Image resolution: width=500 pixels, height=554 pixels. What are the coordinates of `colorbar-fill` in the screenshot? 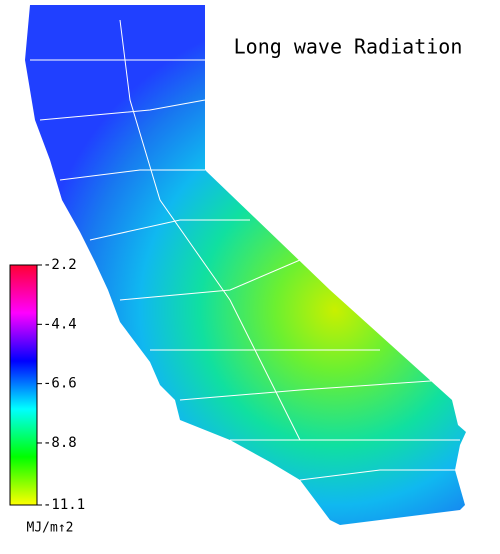 It's located at (23, 385).